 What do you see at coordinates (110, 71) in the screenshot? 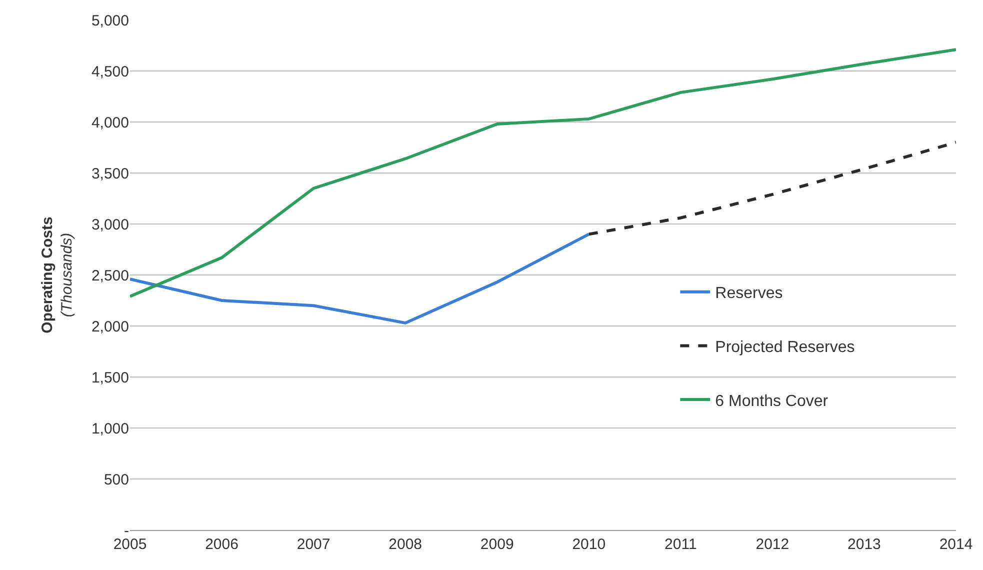
I see `y-tick-label: 4,500` at bounding box center [110, 71].